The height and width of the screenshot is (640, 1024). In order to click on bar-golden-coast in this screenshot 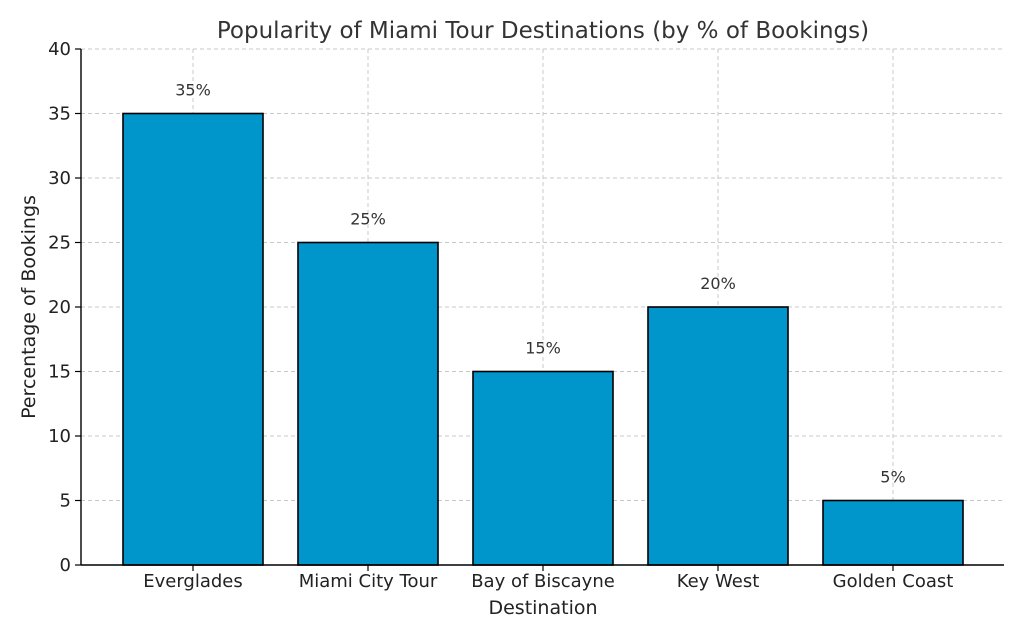, I will do `click(893, 532)`.